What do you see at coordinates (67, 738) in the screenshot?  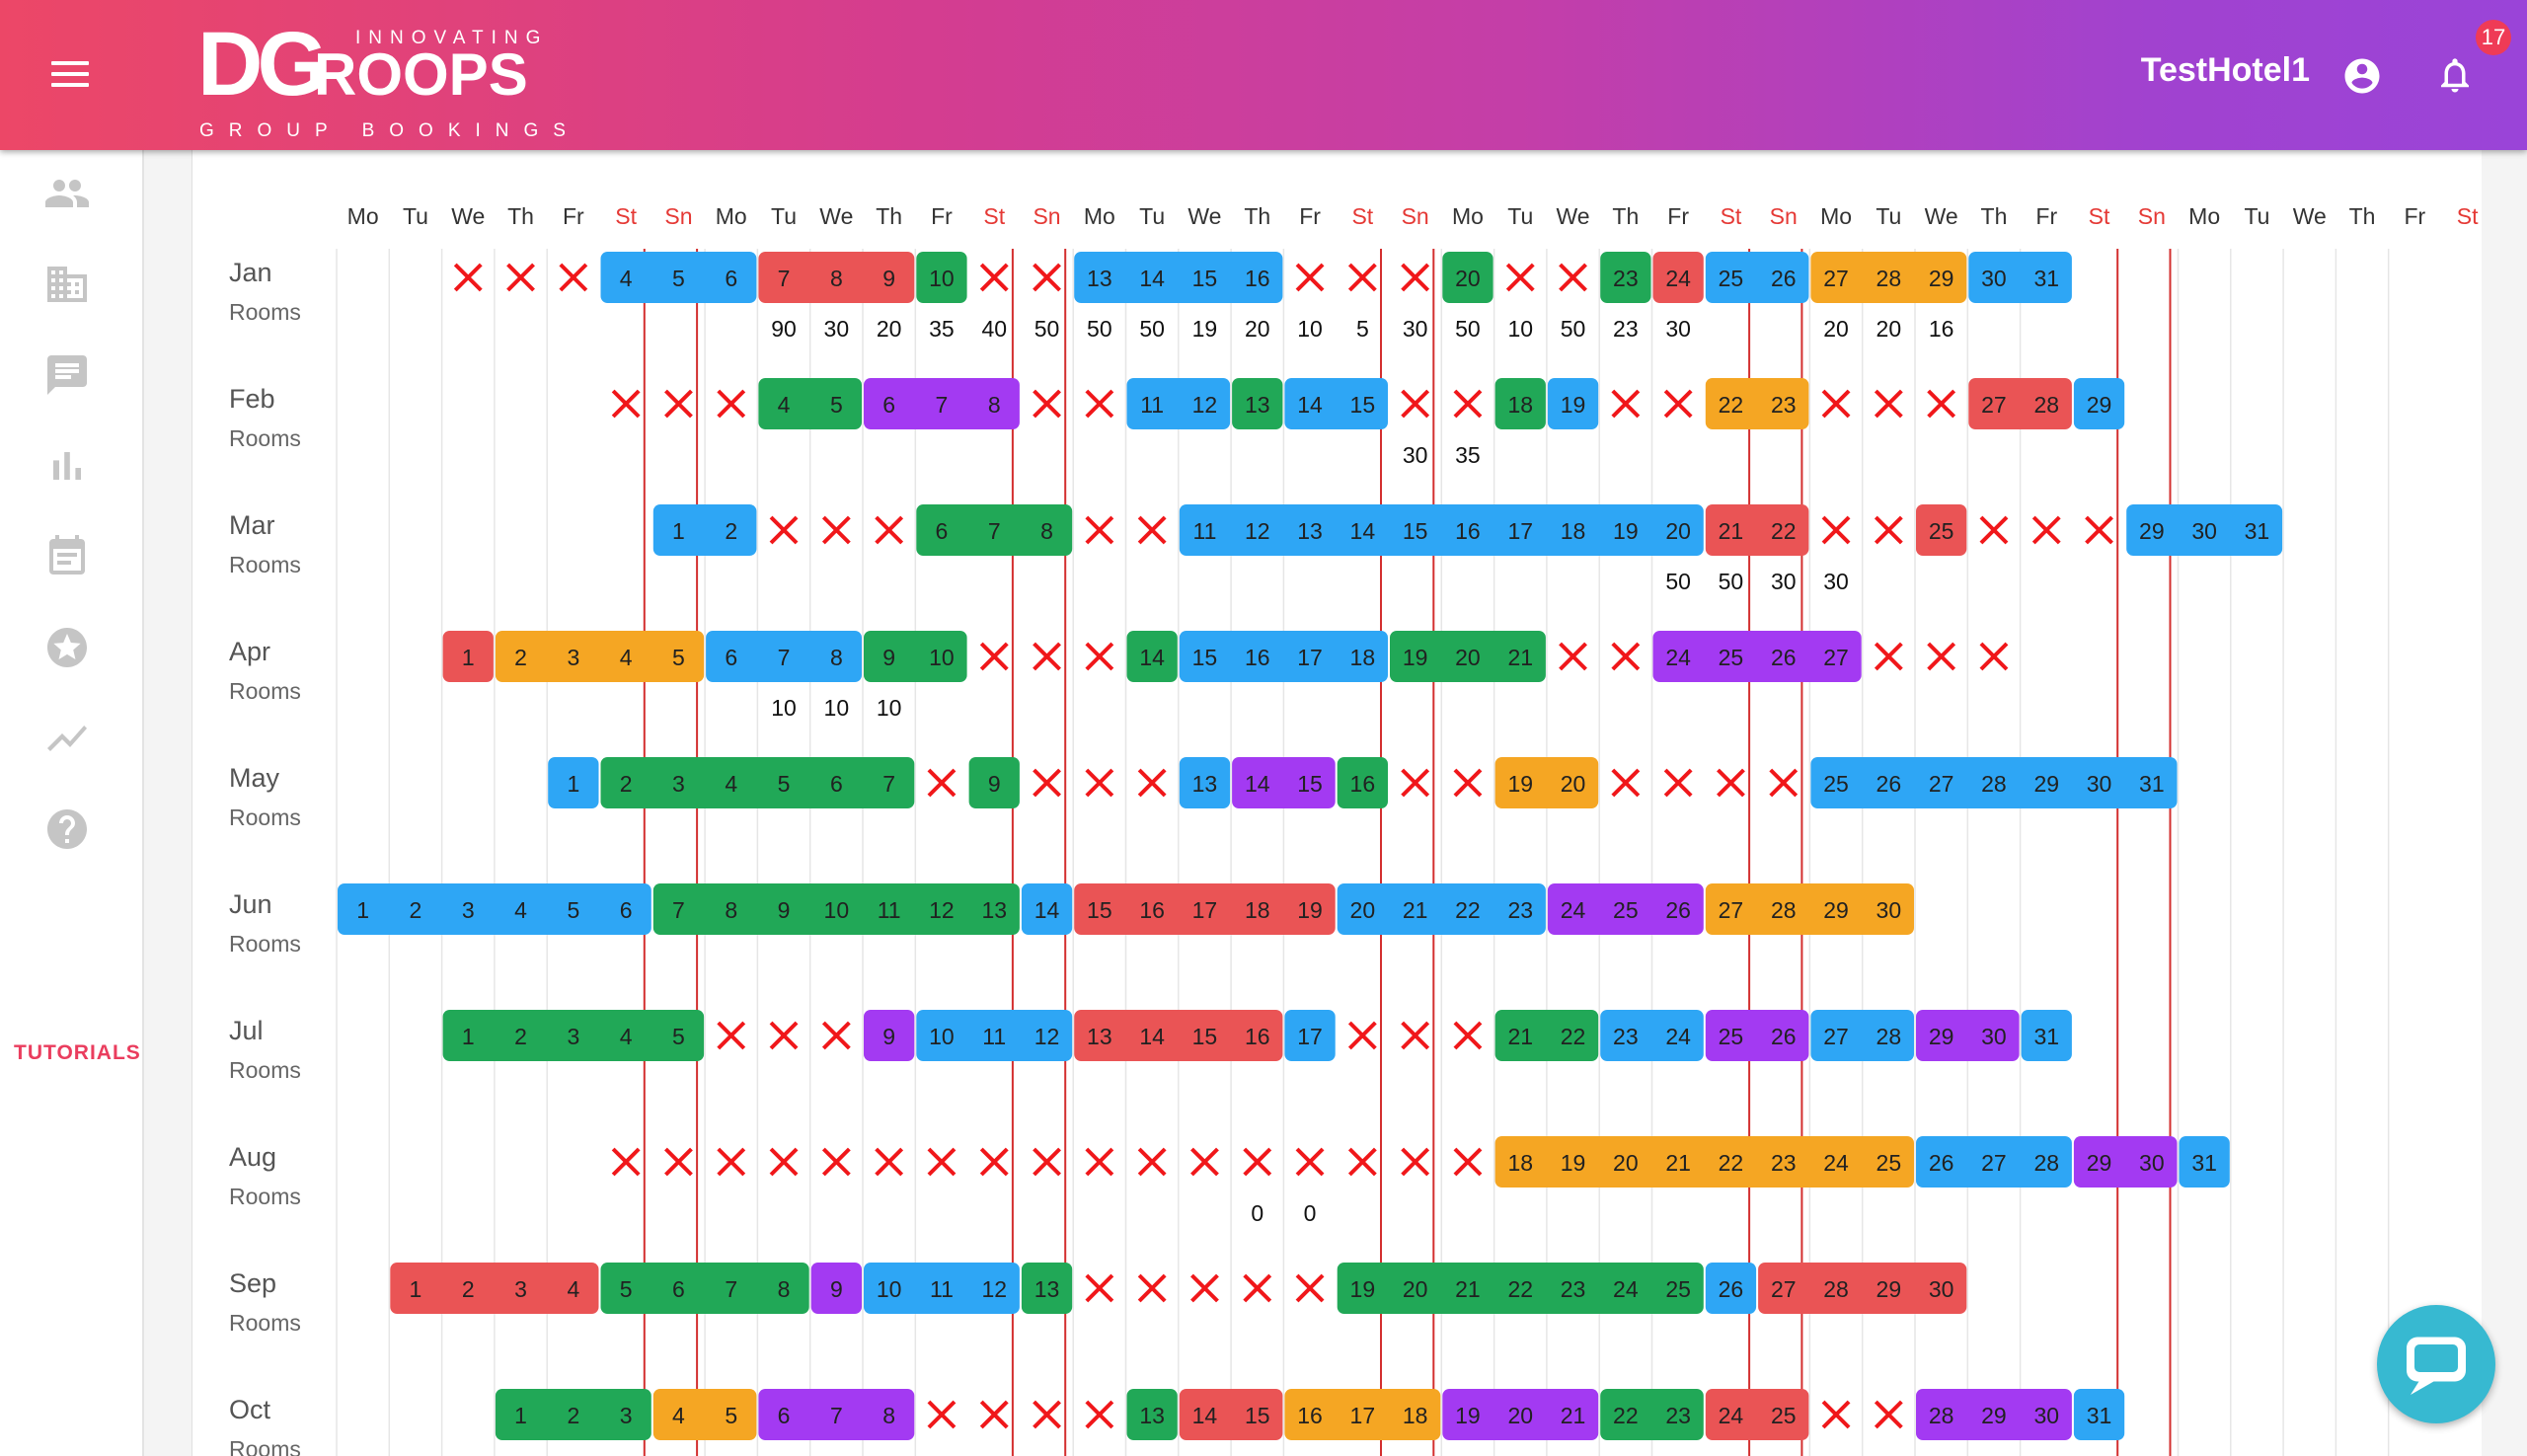 I see `trend-line-icon` at bounding box center [67, 738].